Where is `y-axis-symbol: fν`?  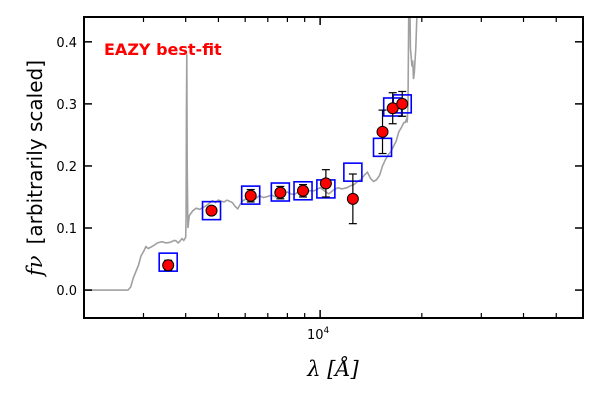 y-axis-symbol: fν is located at coordinates (35, 266).